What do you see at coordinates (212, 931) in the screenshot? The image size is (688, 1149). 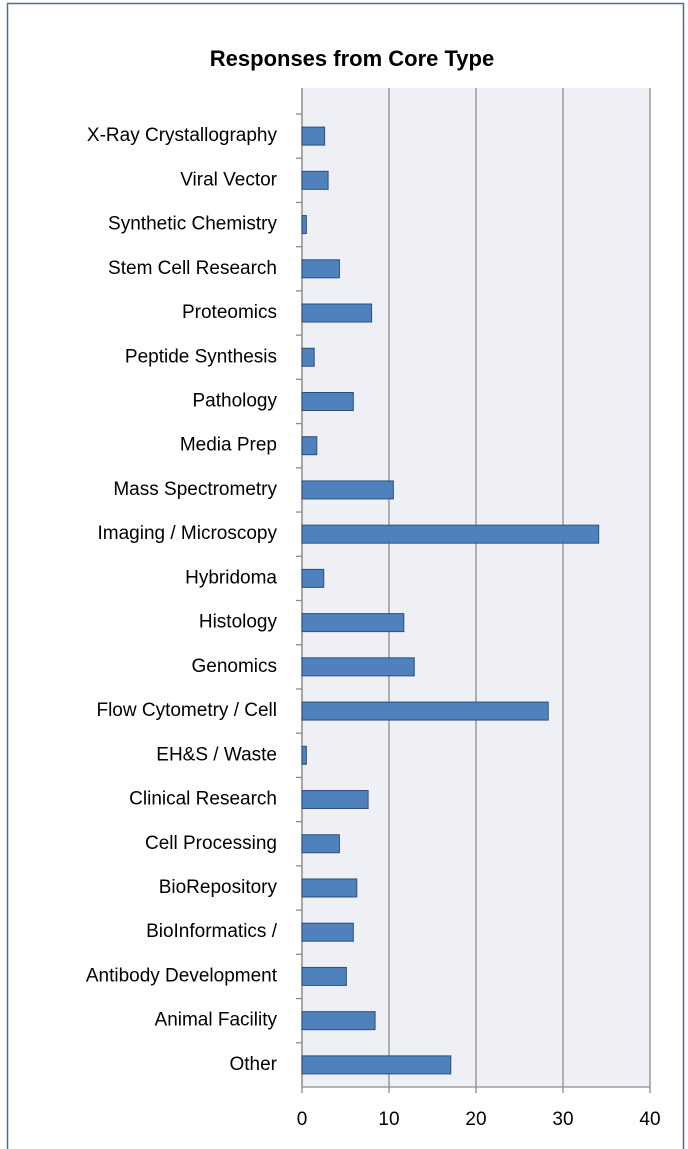 I see `y-tick-label: BioInformatics /` at bounding box center [212, 931].